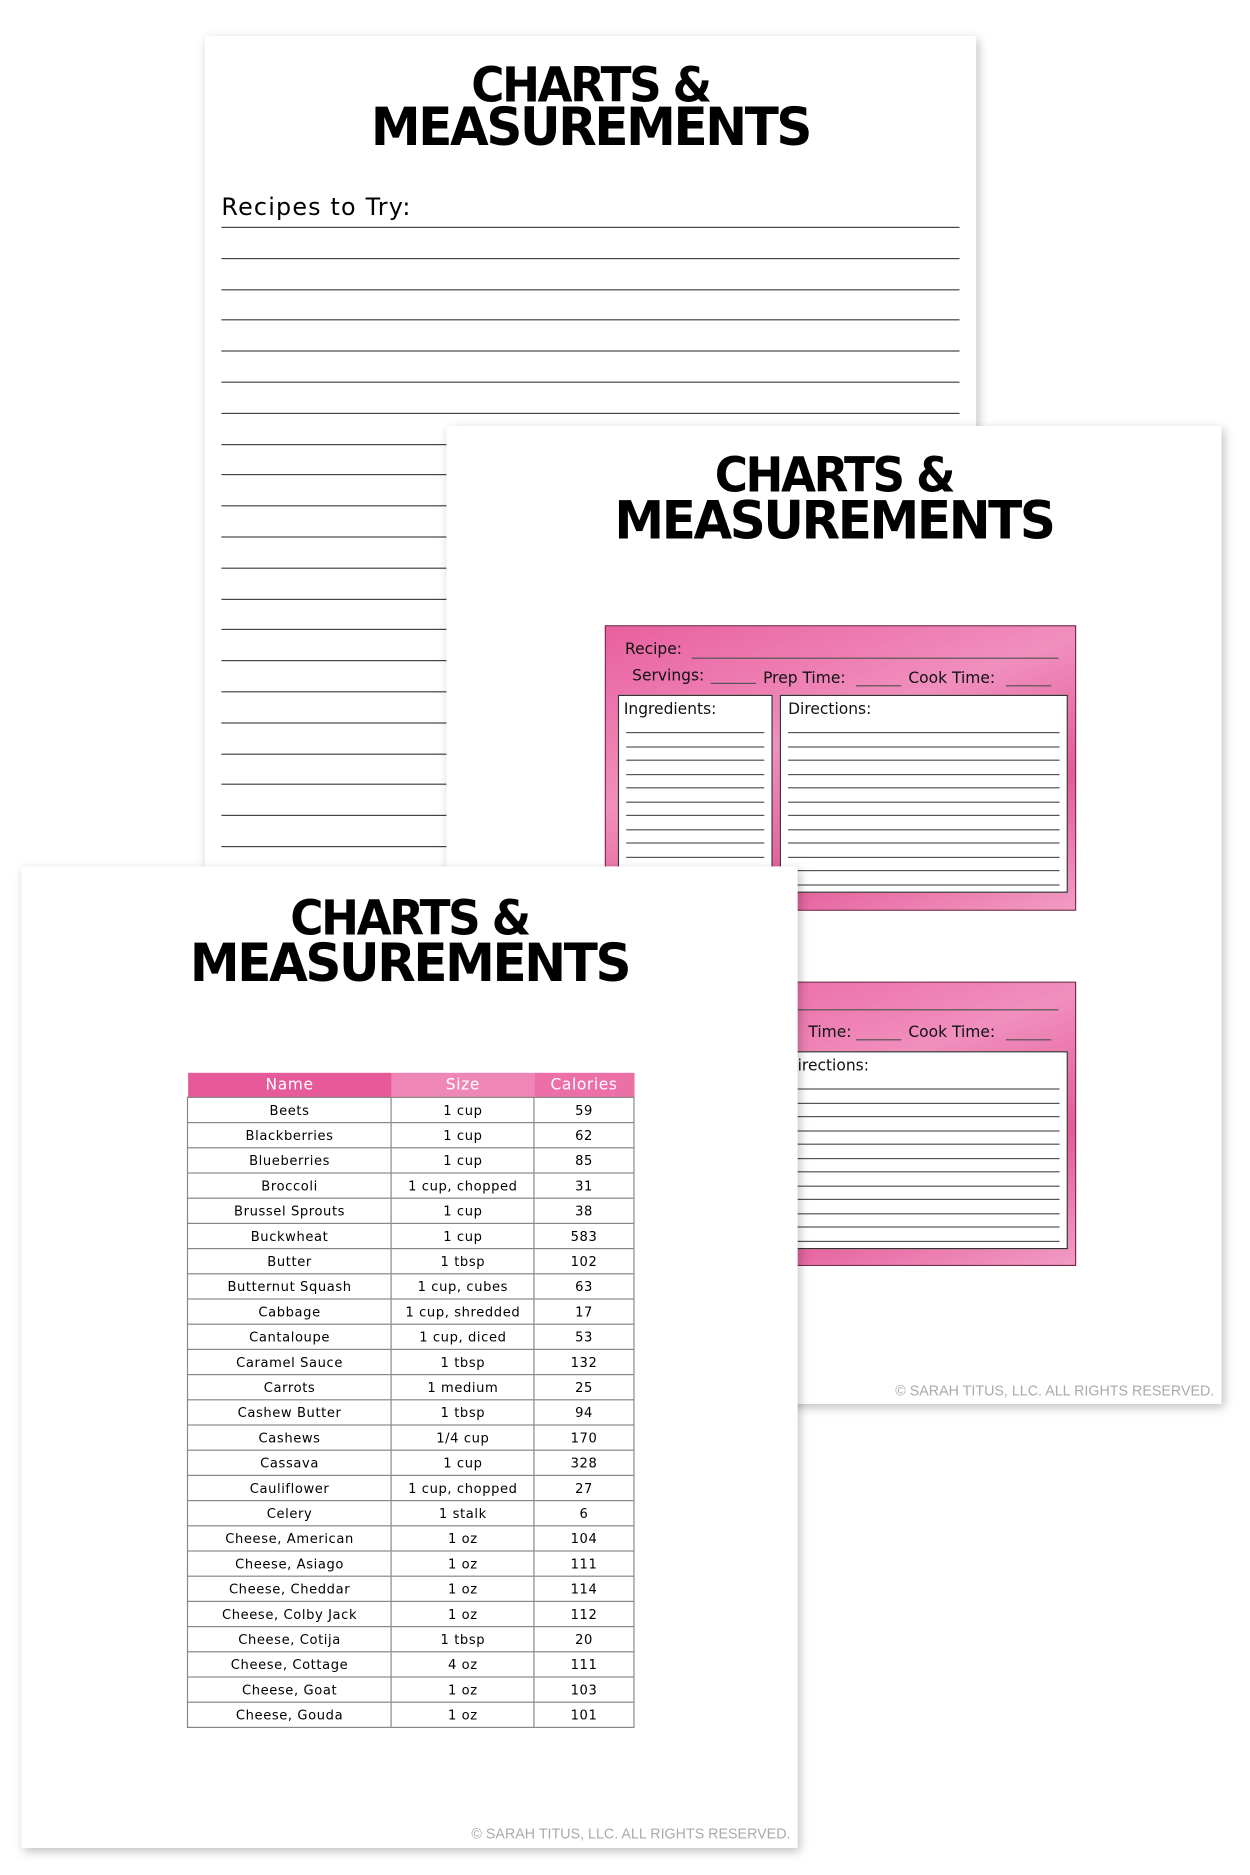  What do you see at coordinates (410, 1135) in the screenshot?
I see `table-row: Blackberries 1 cup 62` at bounding box center [410, 1135].